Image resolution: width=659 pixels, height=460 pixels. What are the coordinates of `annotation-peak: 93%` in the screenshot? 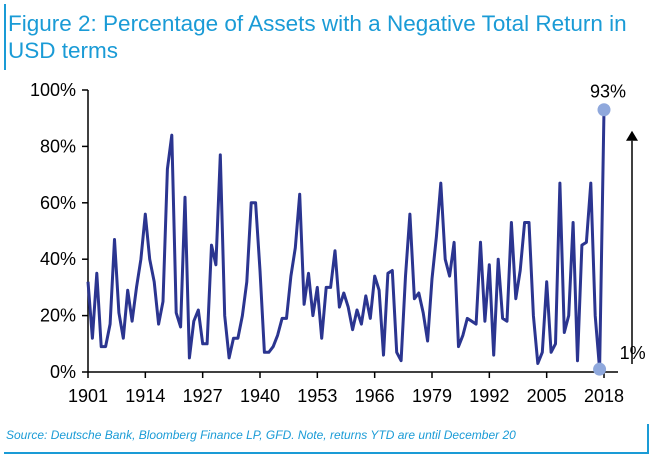 It's located at (608, 92).